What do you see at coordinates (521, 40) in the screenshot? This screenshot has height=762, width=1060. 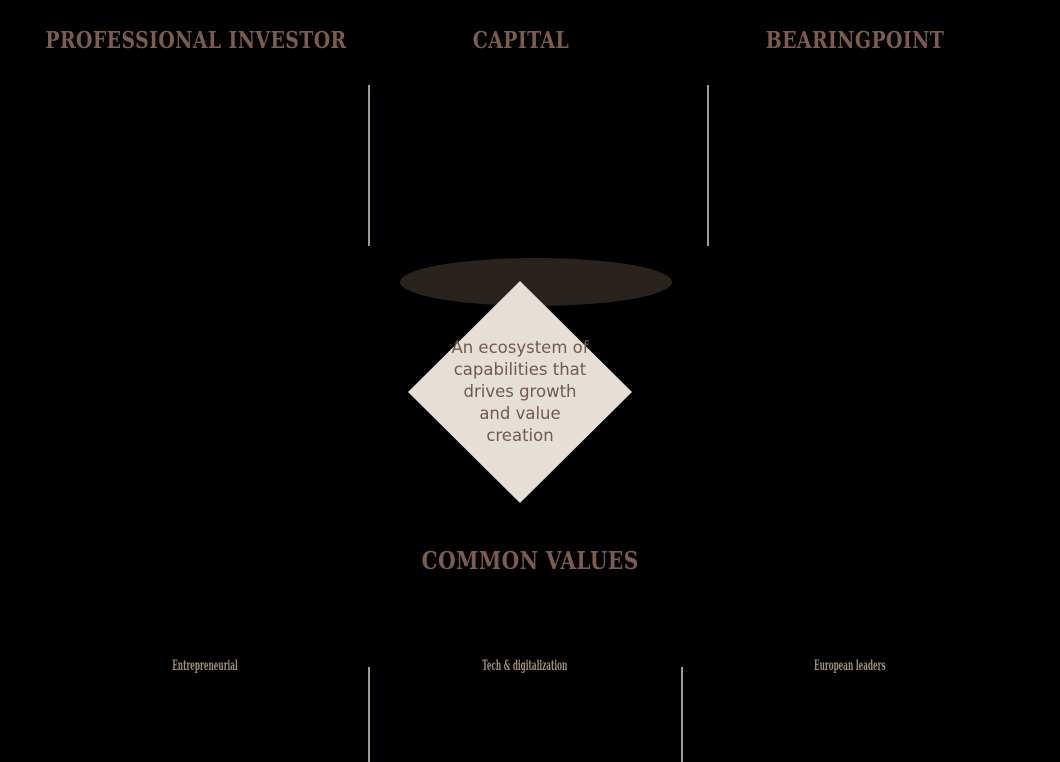 I see `header-capital: CAPITAL` at bounding box center [521, 40].